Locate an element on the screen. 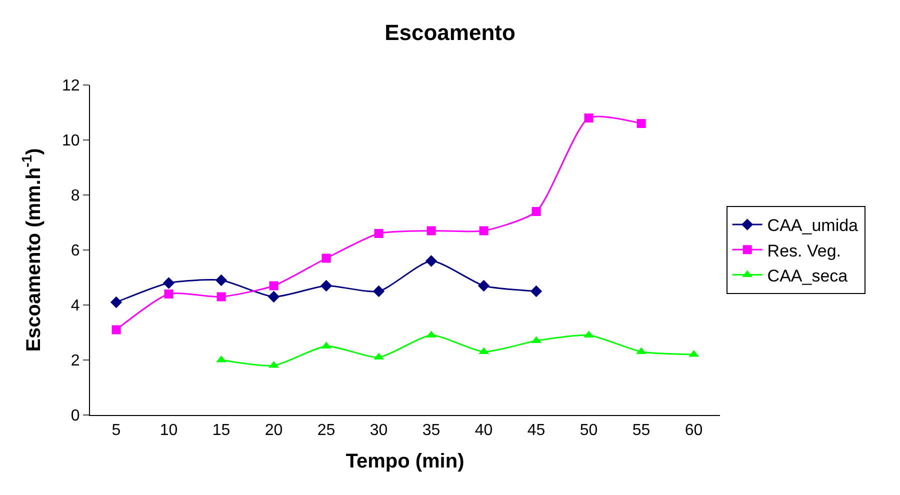 The height and width of the screenshot is (495, 900). x-tick-label: 15 is located at coordinates (221, 431).